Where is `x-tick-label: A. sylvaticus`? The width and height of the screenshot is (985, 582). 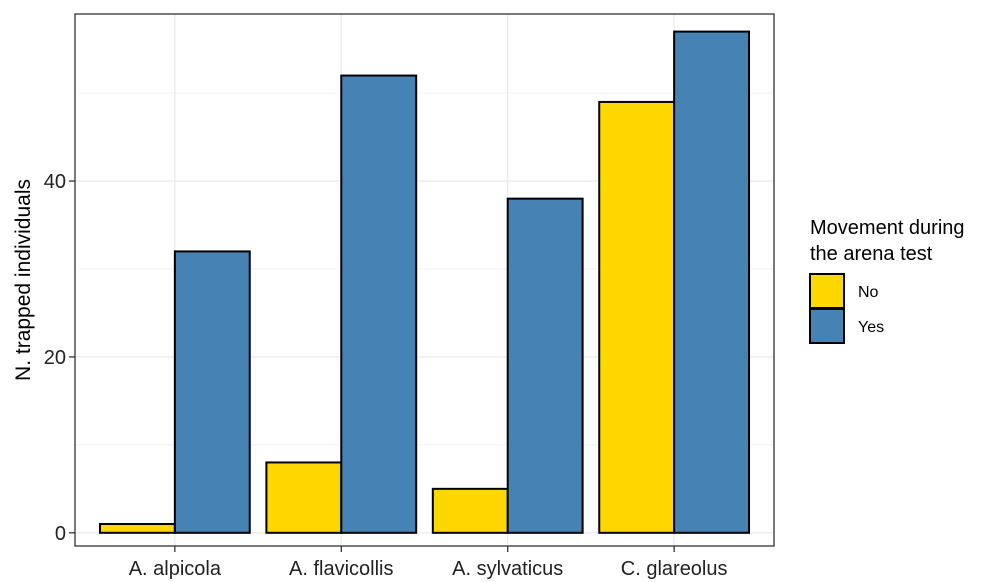
x-tick-label: A. sylvaticus is located at coordinates (507, 569).